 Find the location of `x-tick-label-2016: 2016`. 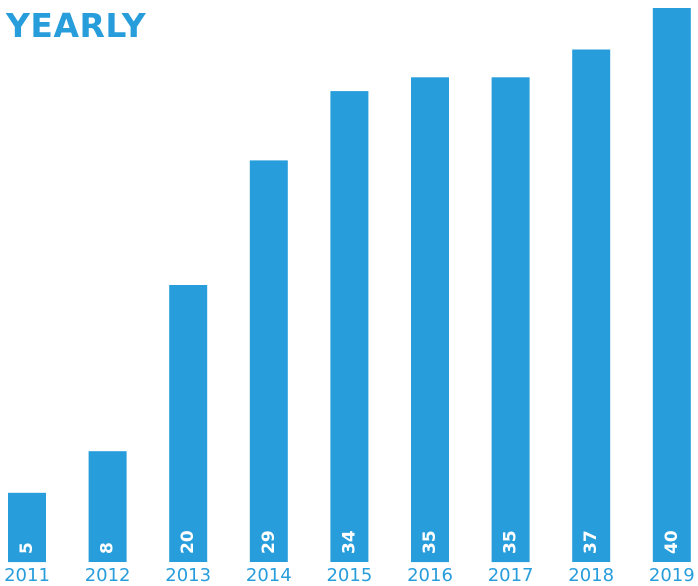

x-tick-label-2016: 2016 is located at coordinates (430, 575).